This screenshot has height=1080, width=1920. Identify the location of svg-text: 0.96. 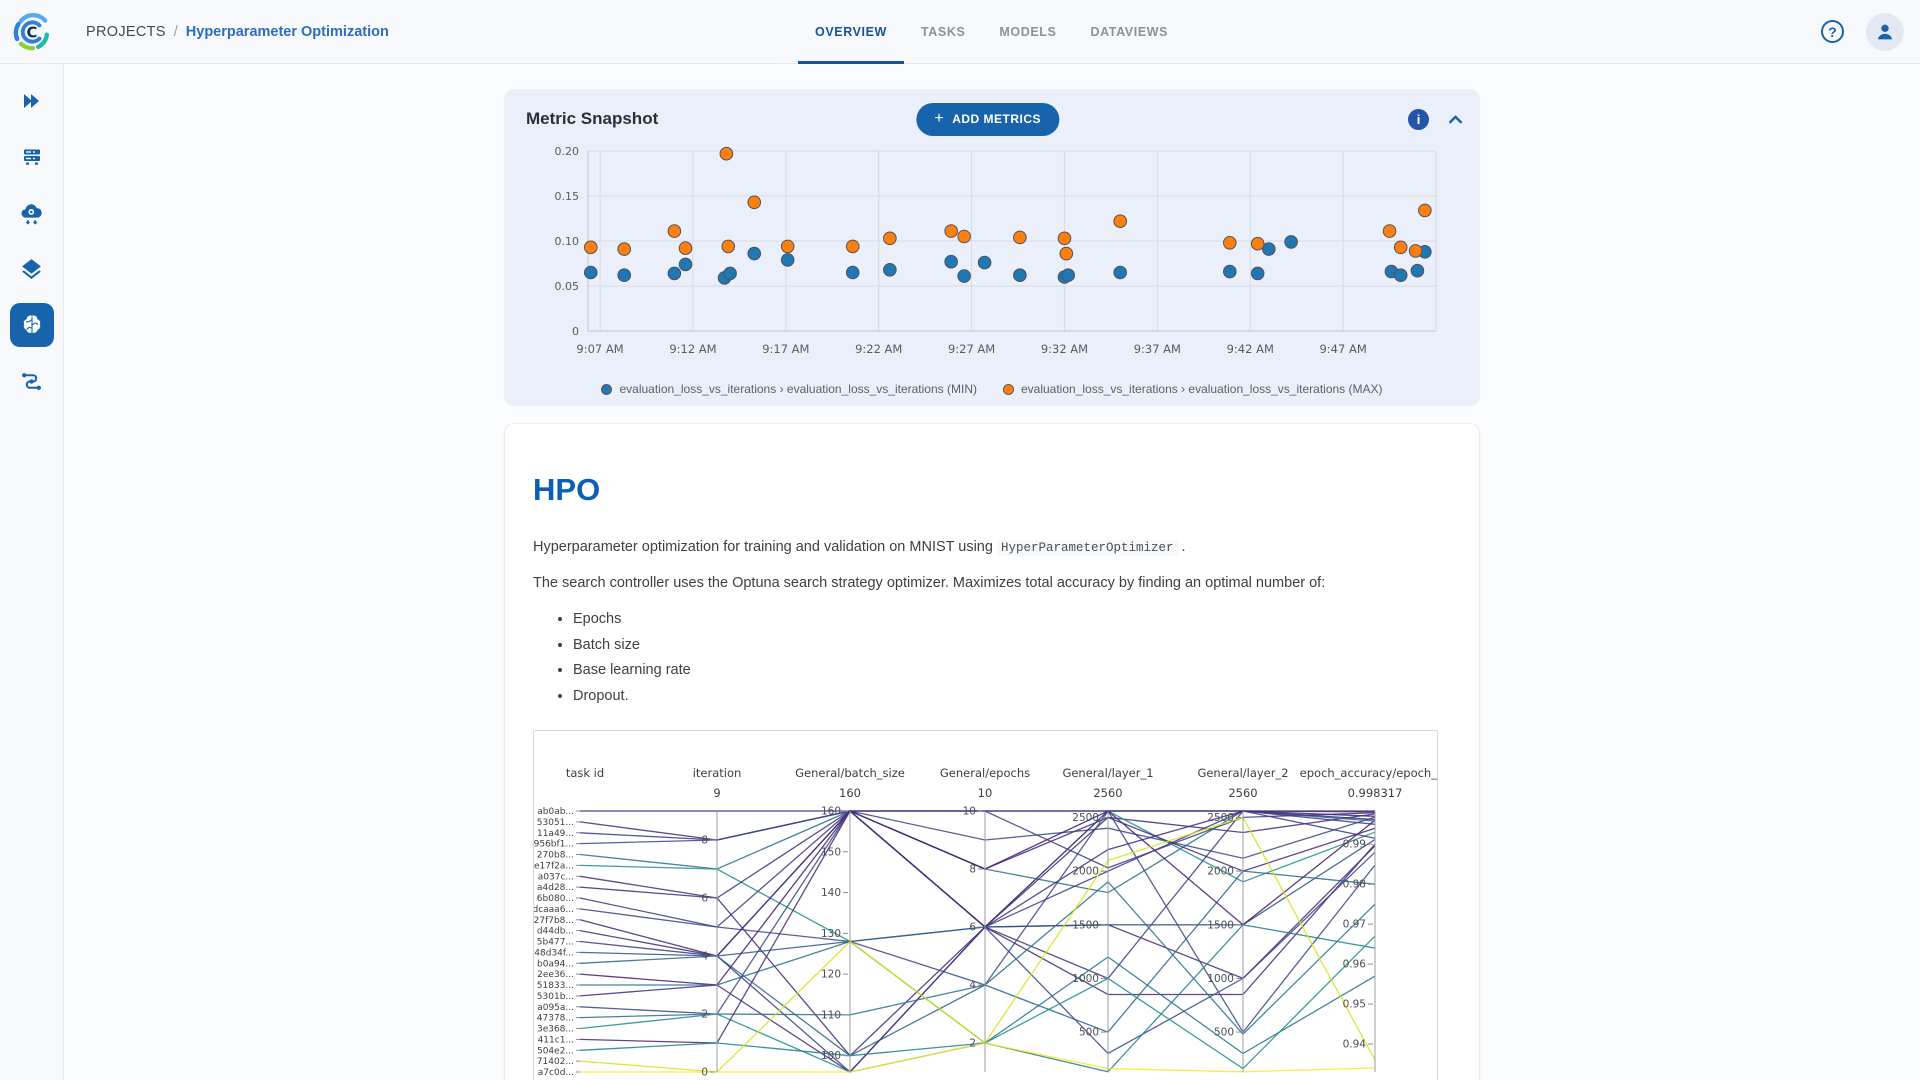
(1355, 965).